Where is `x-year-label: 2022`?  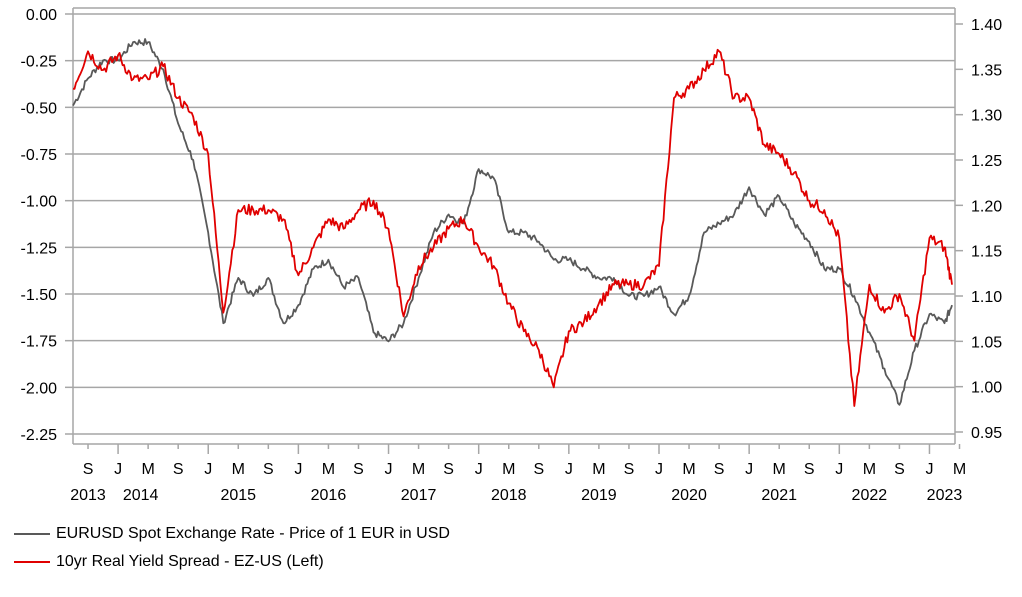 x-year-label: 2022 is located at coordinates (870, 495).